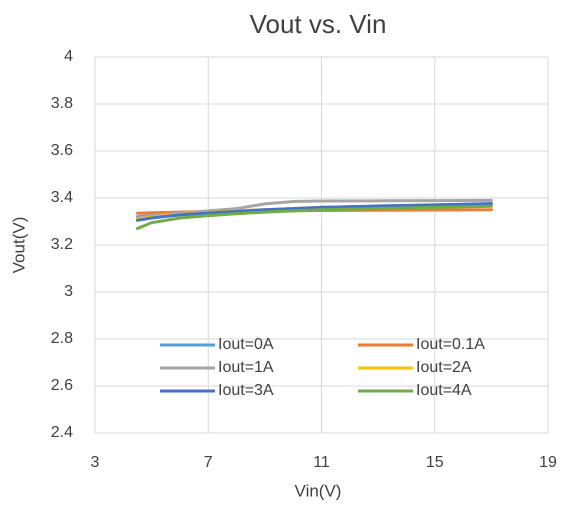  What do you see at coordinates (62, 385) in the screenshot?
I see `y-tick-label: 2.6` at bounding box center [62, 385].